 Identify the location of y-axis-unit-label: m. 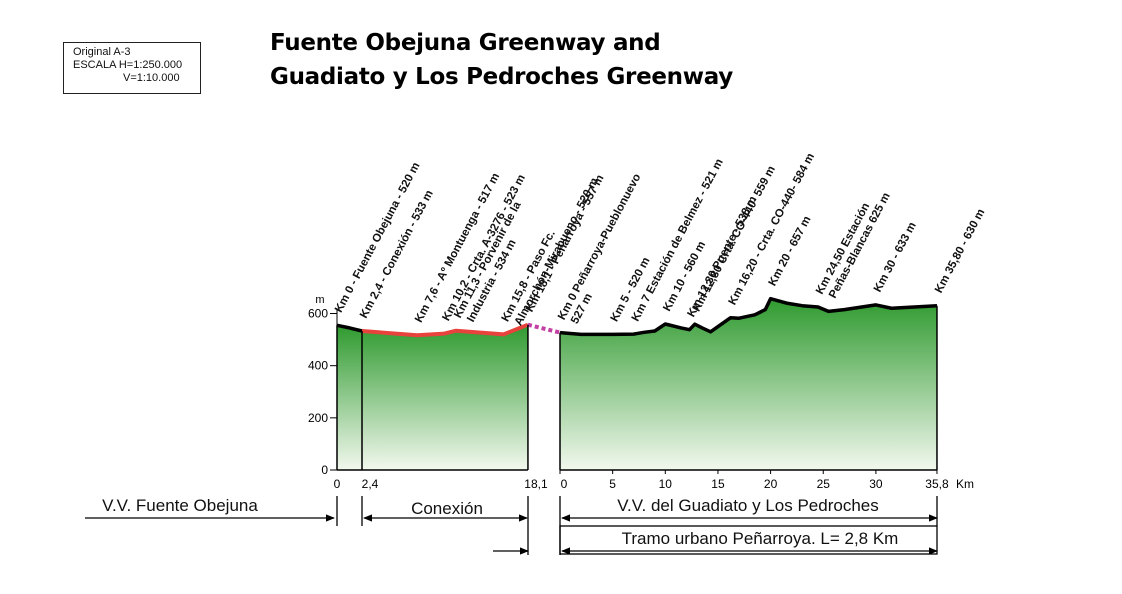
(319, 300).